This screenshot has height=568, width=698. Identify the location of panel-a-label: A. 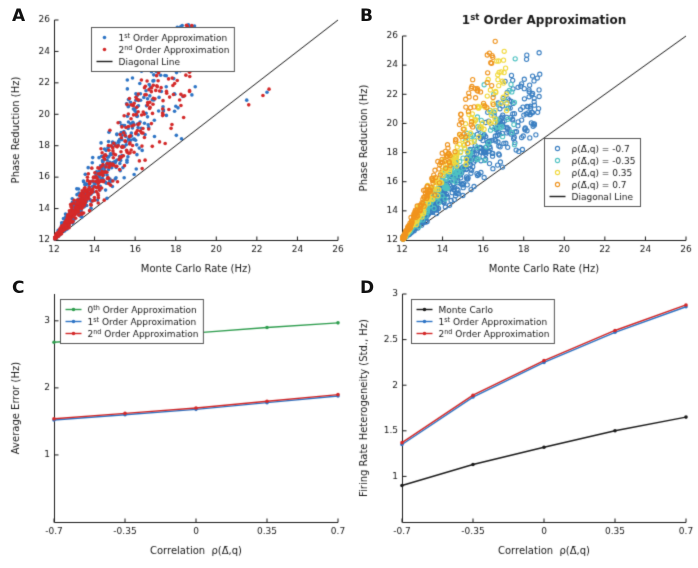
(19, 16).